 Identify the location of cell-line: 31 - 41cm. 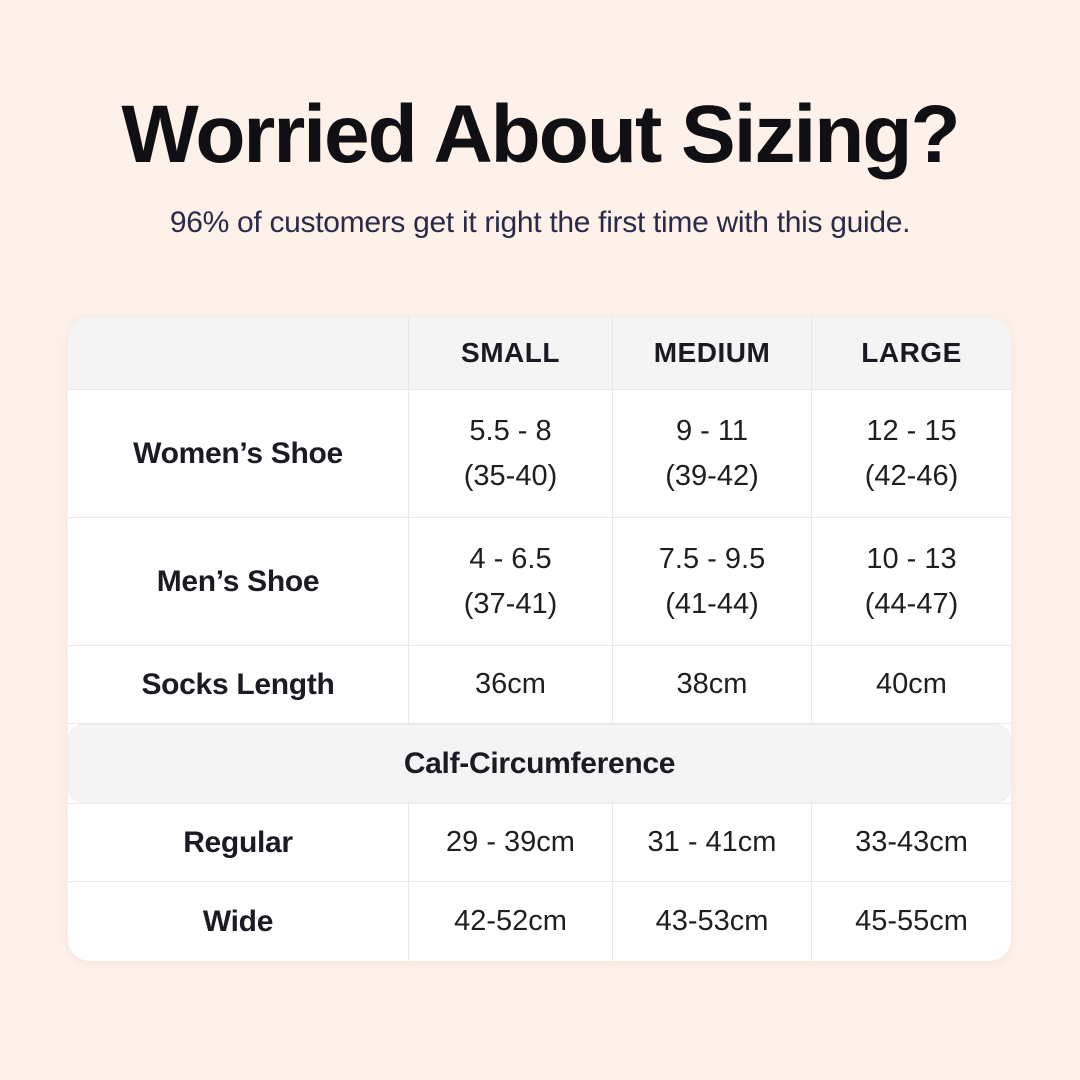
(712, 842).